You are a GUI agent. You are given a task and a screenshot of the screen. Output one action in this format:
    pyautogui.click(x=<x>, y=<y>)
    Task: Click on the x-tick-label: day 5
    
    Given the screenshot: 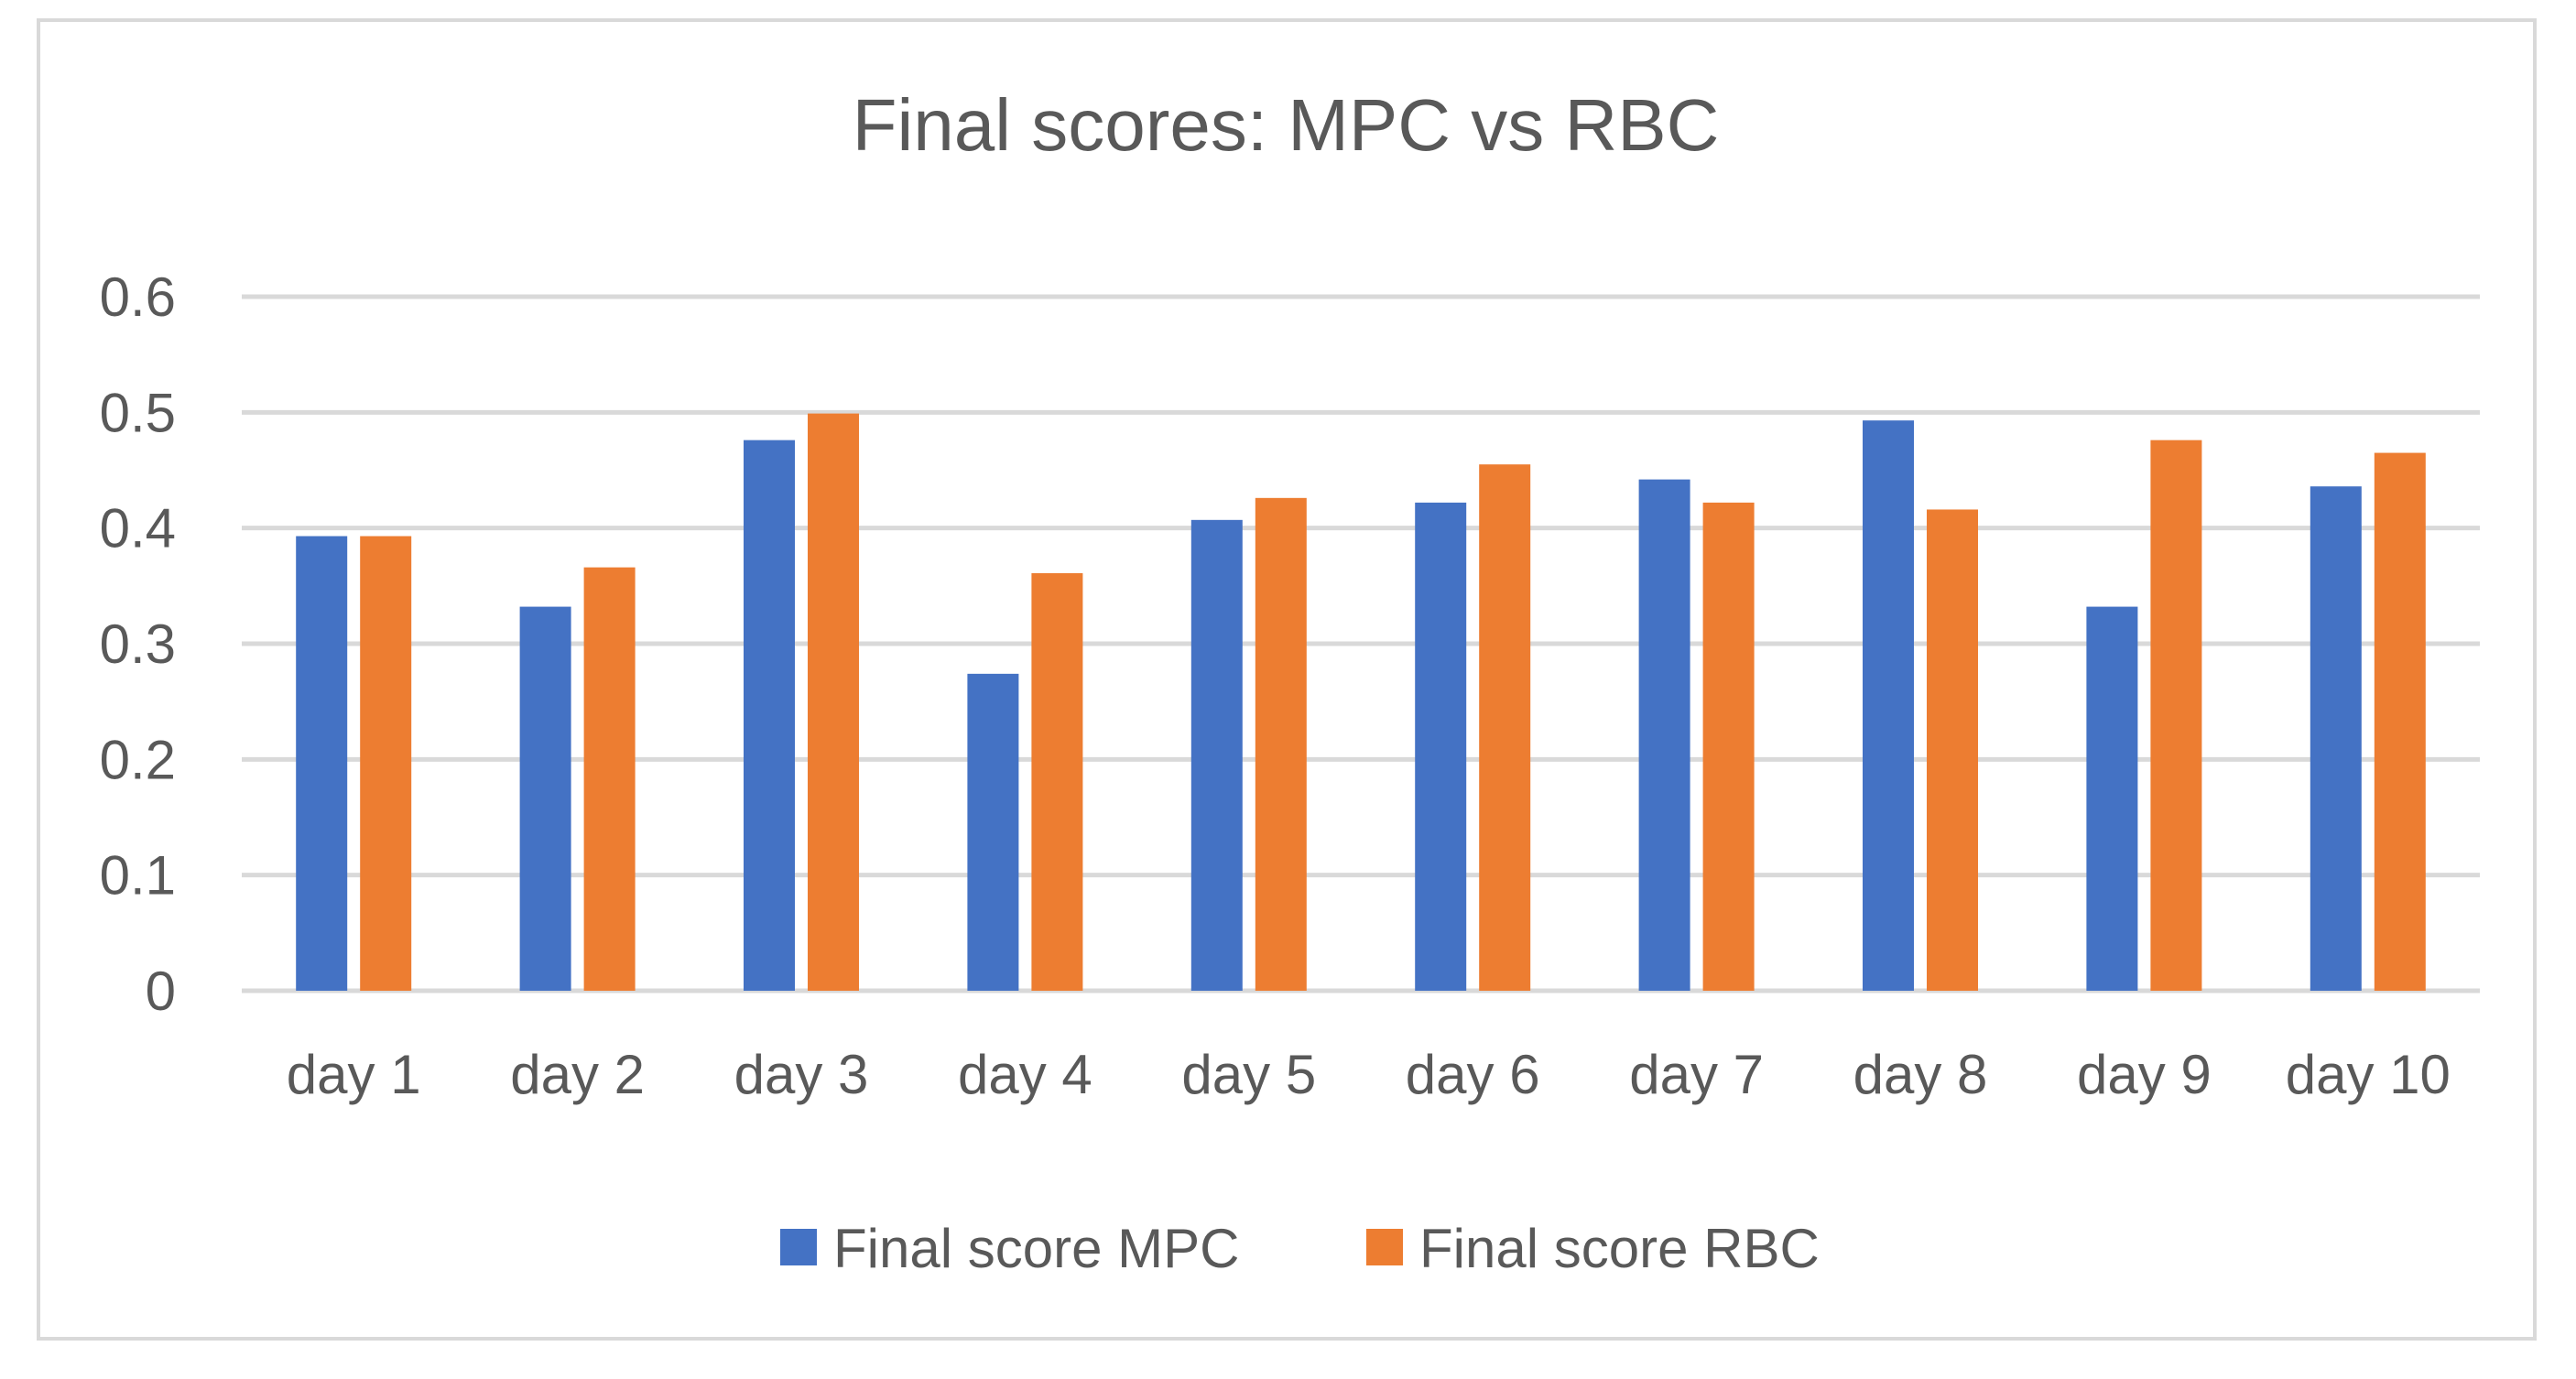 What is the action you would take?
    pyautogui.click(x=1248, y=1074)
    